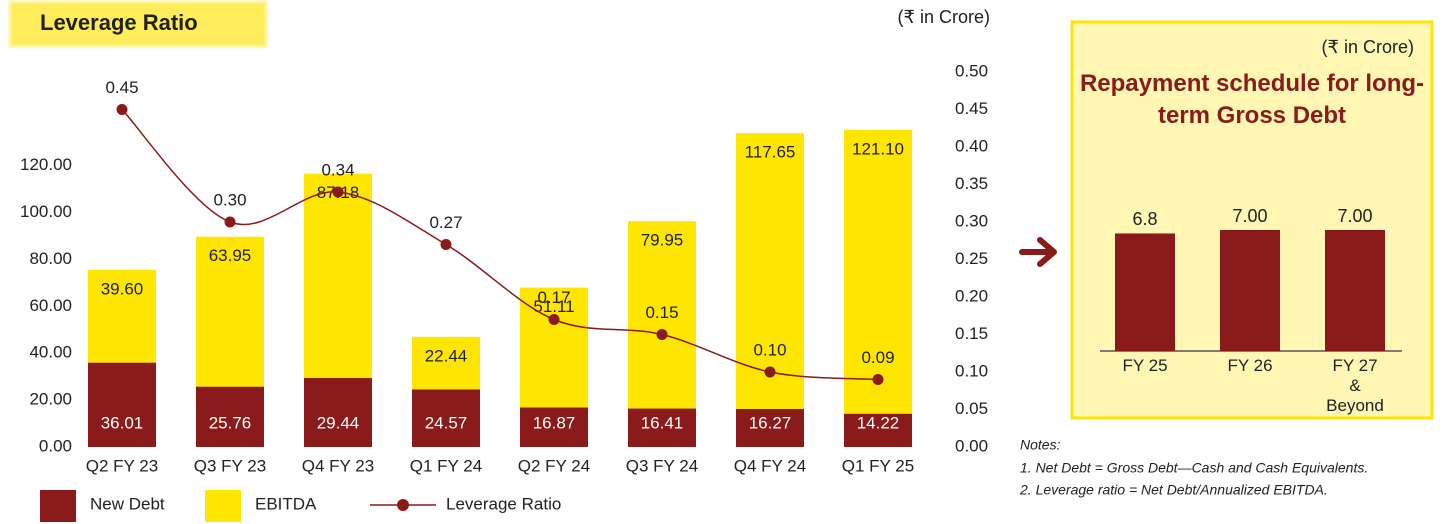  Describe the element at coordinates (1040, 445) in the screenshot. I see `notes-heading: Notes:` at that location.